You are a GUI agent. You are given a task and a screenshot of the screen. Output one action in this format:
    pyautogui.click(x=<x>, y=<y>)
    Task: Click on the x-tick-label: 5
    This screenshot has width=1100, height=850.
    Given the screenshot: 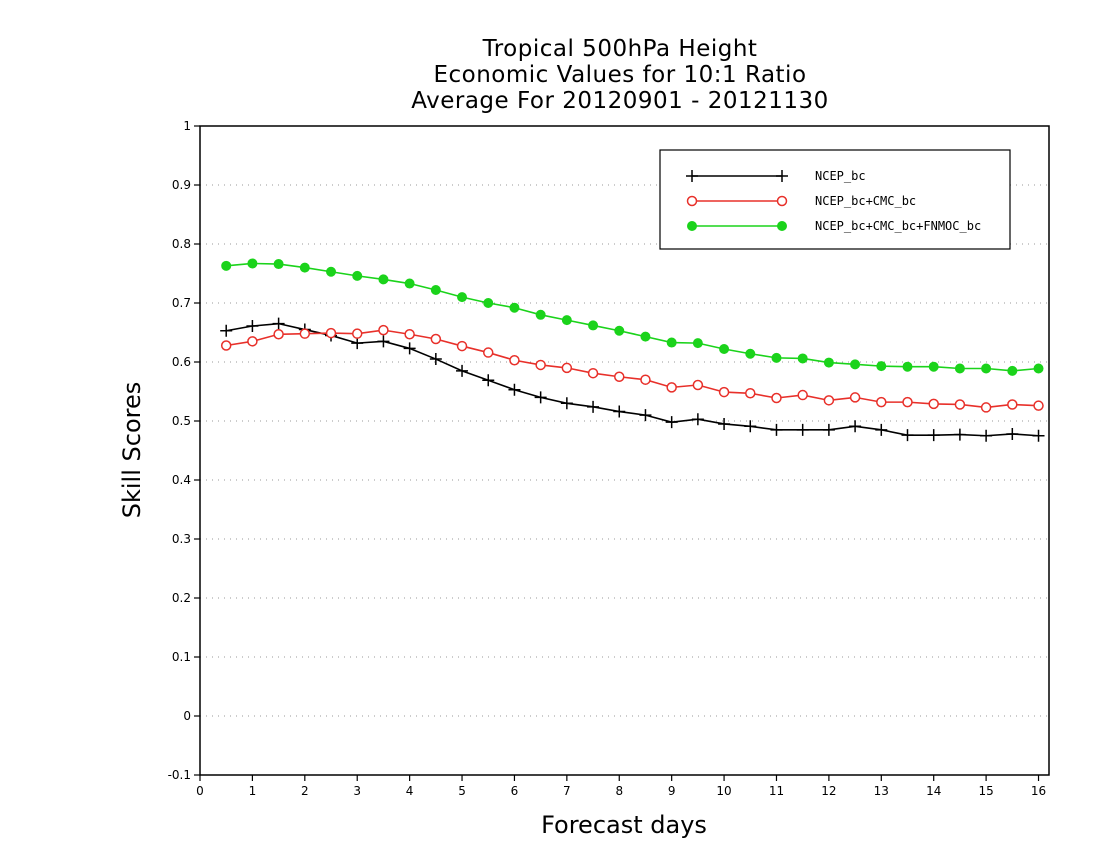 What is the action you would take?
    pyautogui.click(x=462, y=791)
    